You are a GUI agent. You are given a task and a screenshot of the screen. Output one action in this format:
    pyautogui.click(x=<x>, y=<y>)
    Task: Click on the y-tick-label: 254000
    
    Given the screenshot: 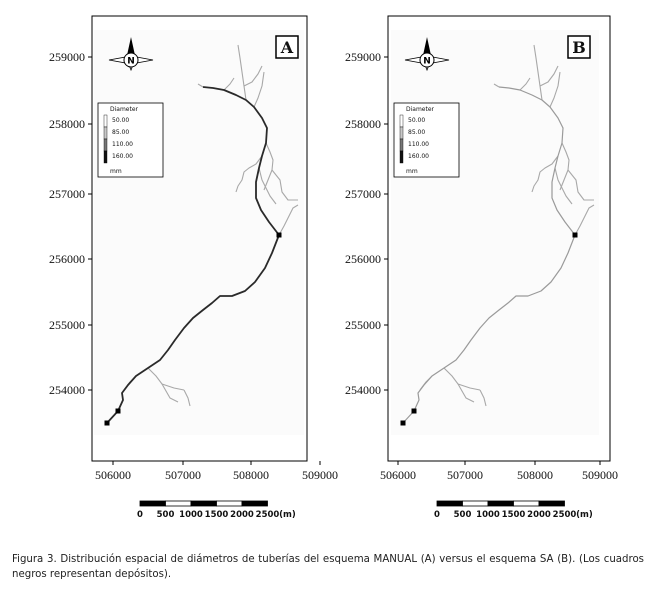 What is the action you would take?
    pyautogui.click(x=67, y=390)
    